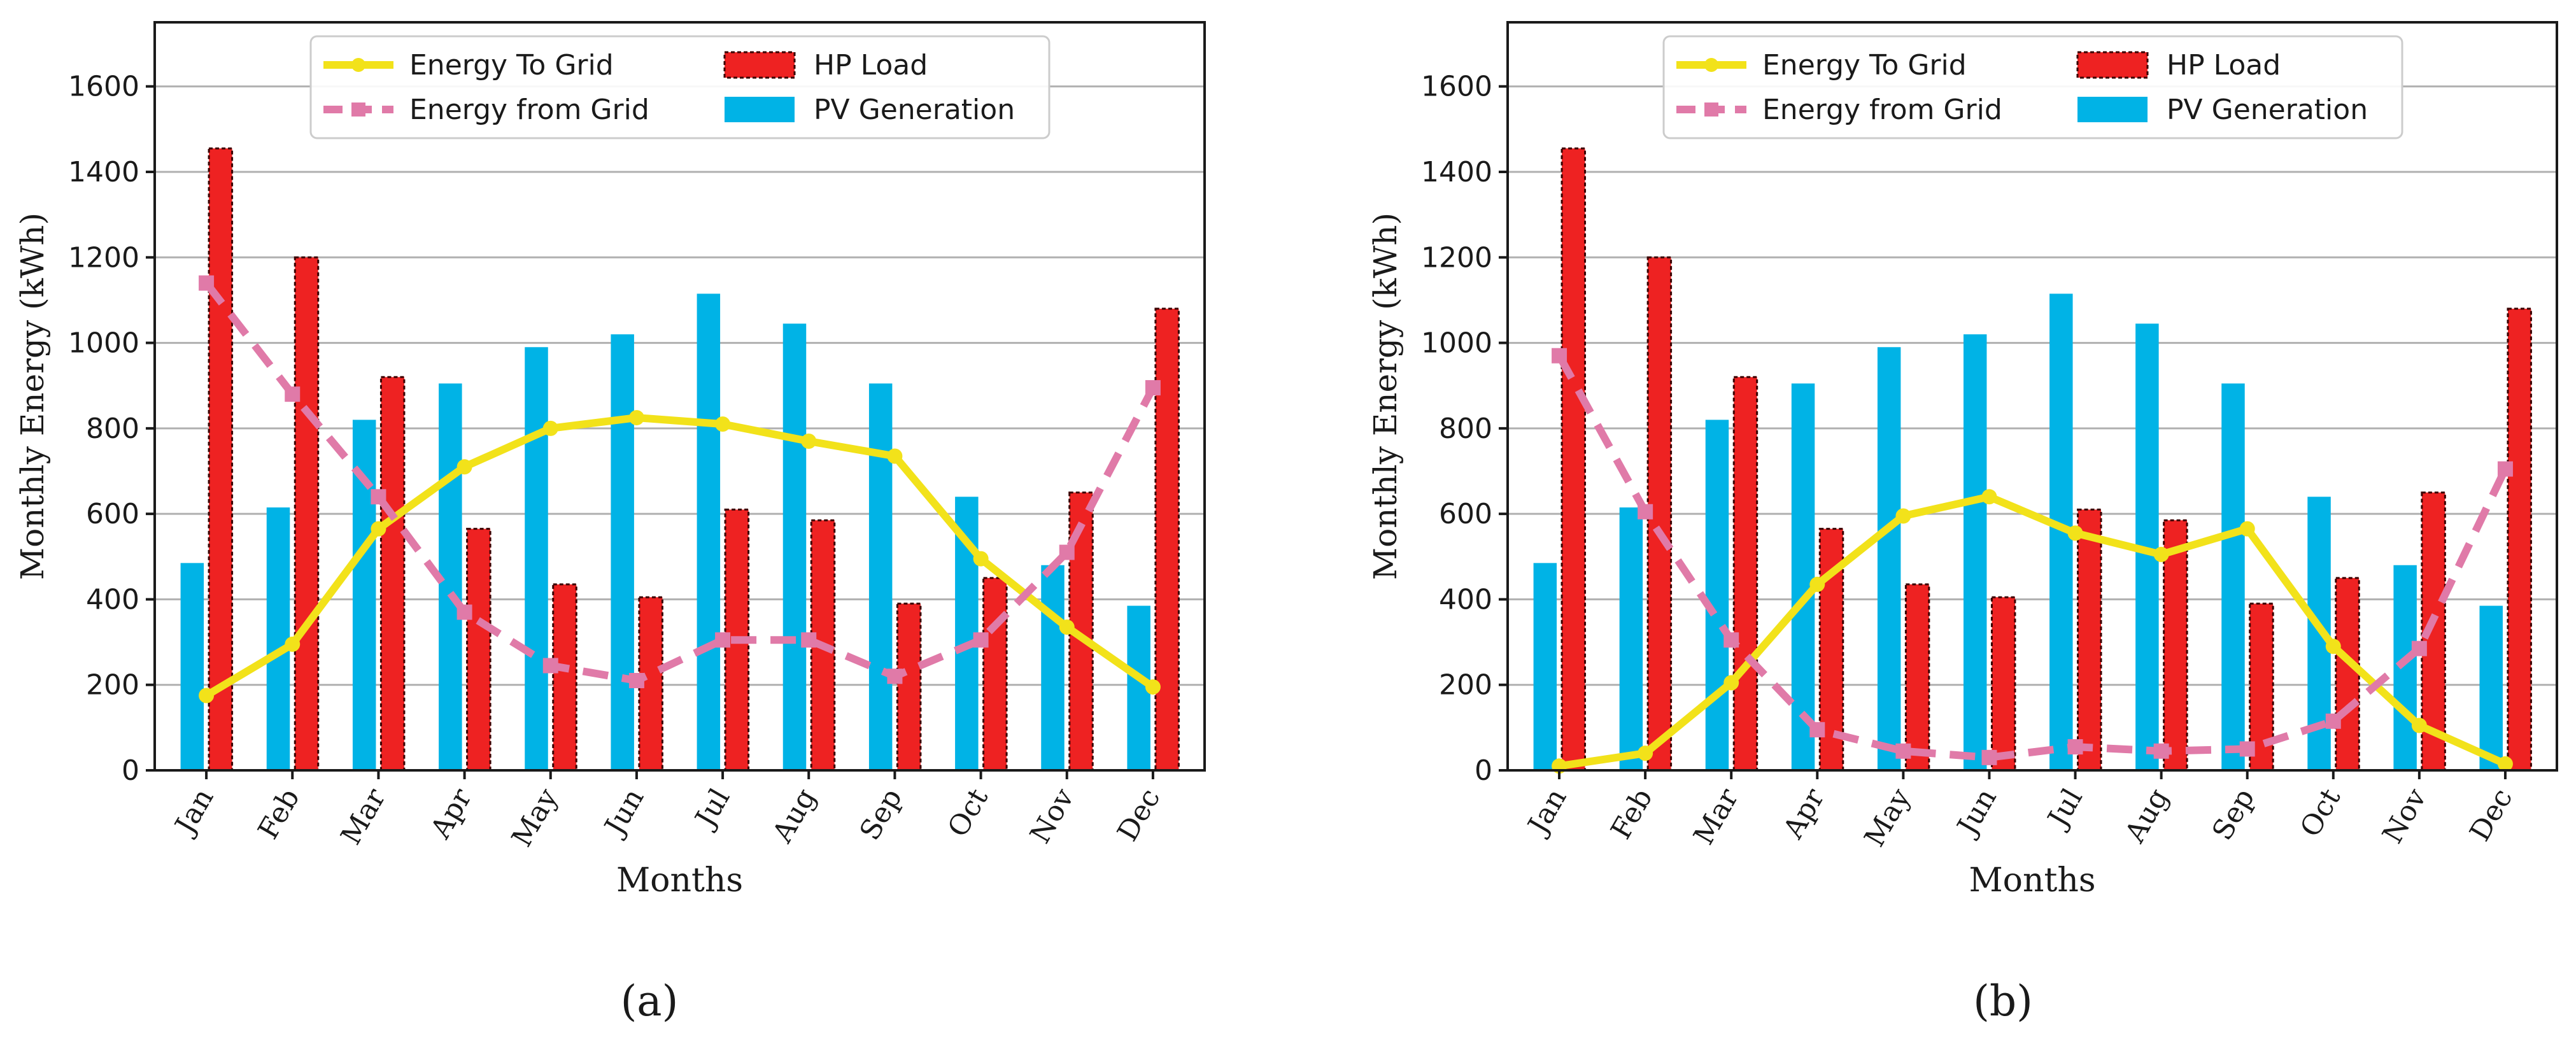  What do you see at coordinates (2003, 684) in the screenshot?
I see `bar-hp-jun` at bounding box center [2003, 684].